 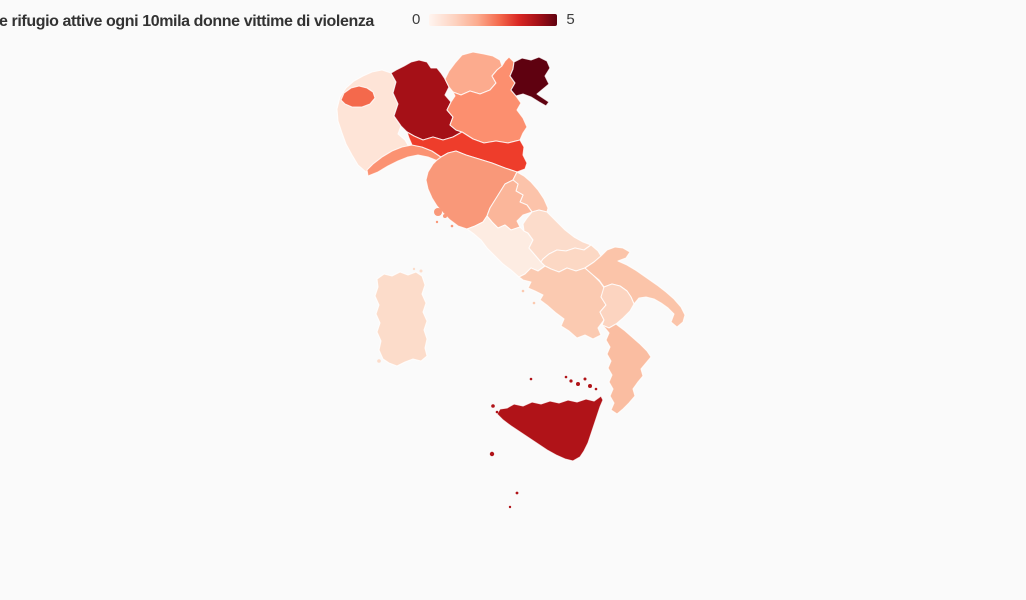 I want to click on legend-min-label: 0, so click(x=416, y=19).